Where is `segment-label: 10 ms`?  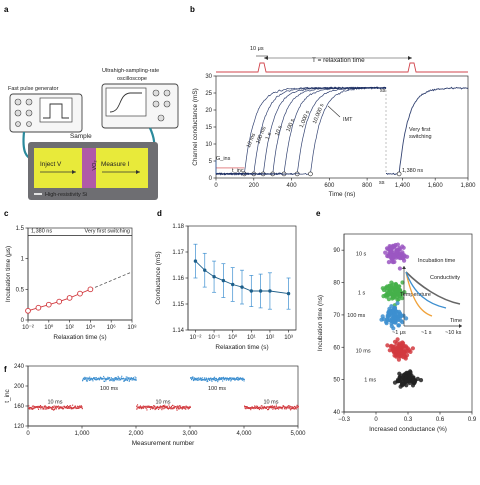
segment-label: 10 ms is located at coordinates (163, 403).